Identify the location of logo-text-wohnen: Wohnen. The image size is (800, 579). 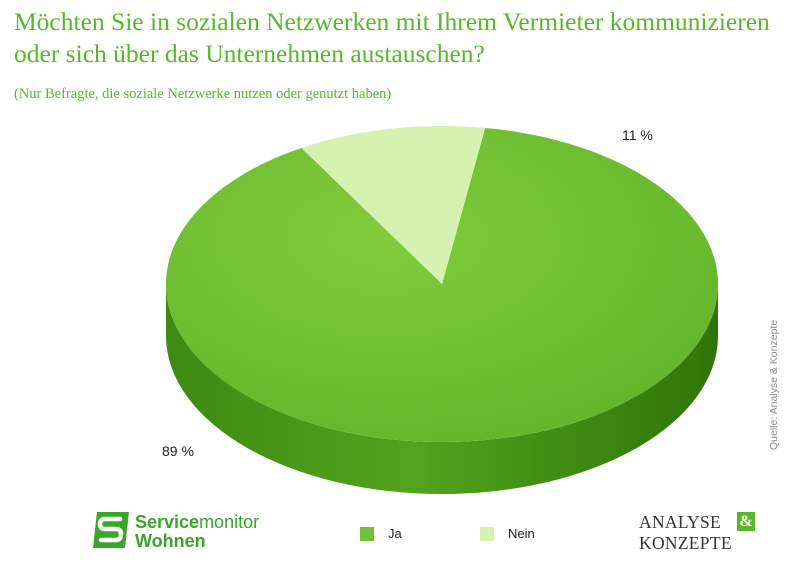
(170, 541).